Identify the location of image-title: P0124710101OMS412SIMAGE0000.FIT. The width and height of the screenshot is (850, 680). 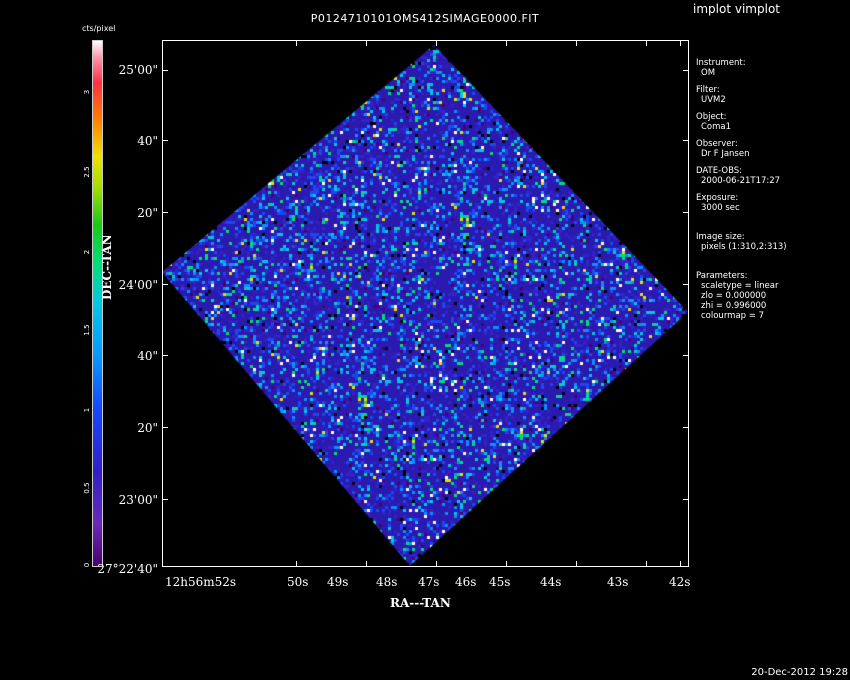
(425, 18).